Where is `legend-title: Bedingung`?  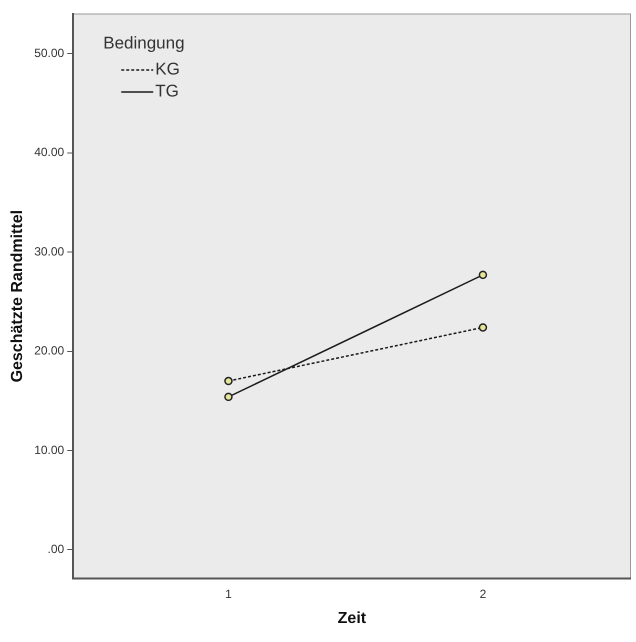 legend-title: Bedingung is located at coordinates (144, 43).